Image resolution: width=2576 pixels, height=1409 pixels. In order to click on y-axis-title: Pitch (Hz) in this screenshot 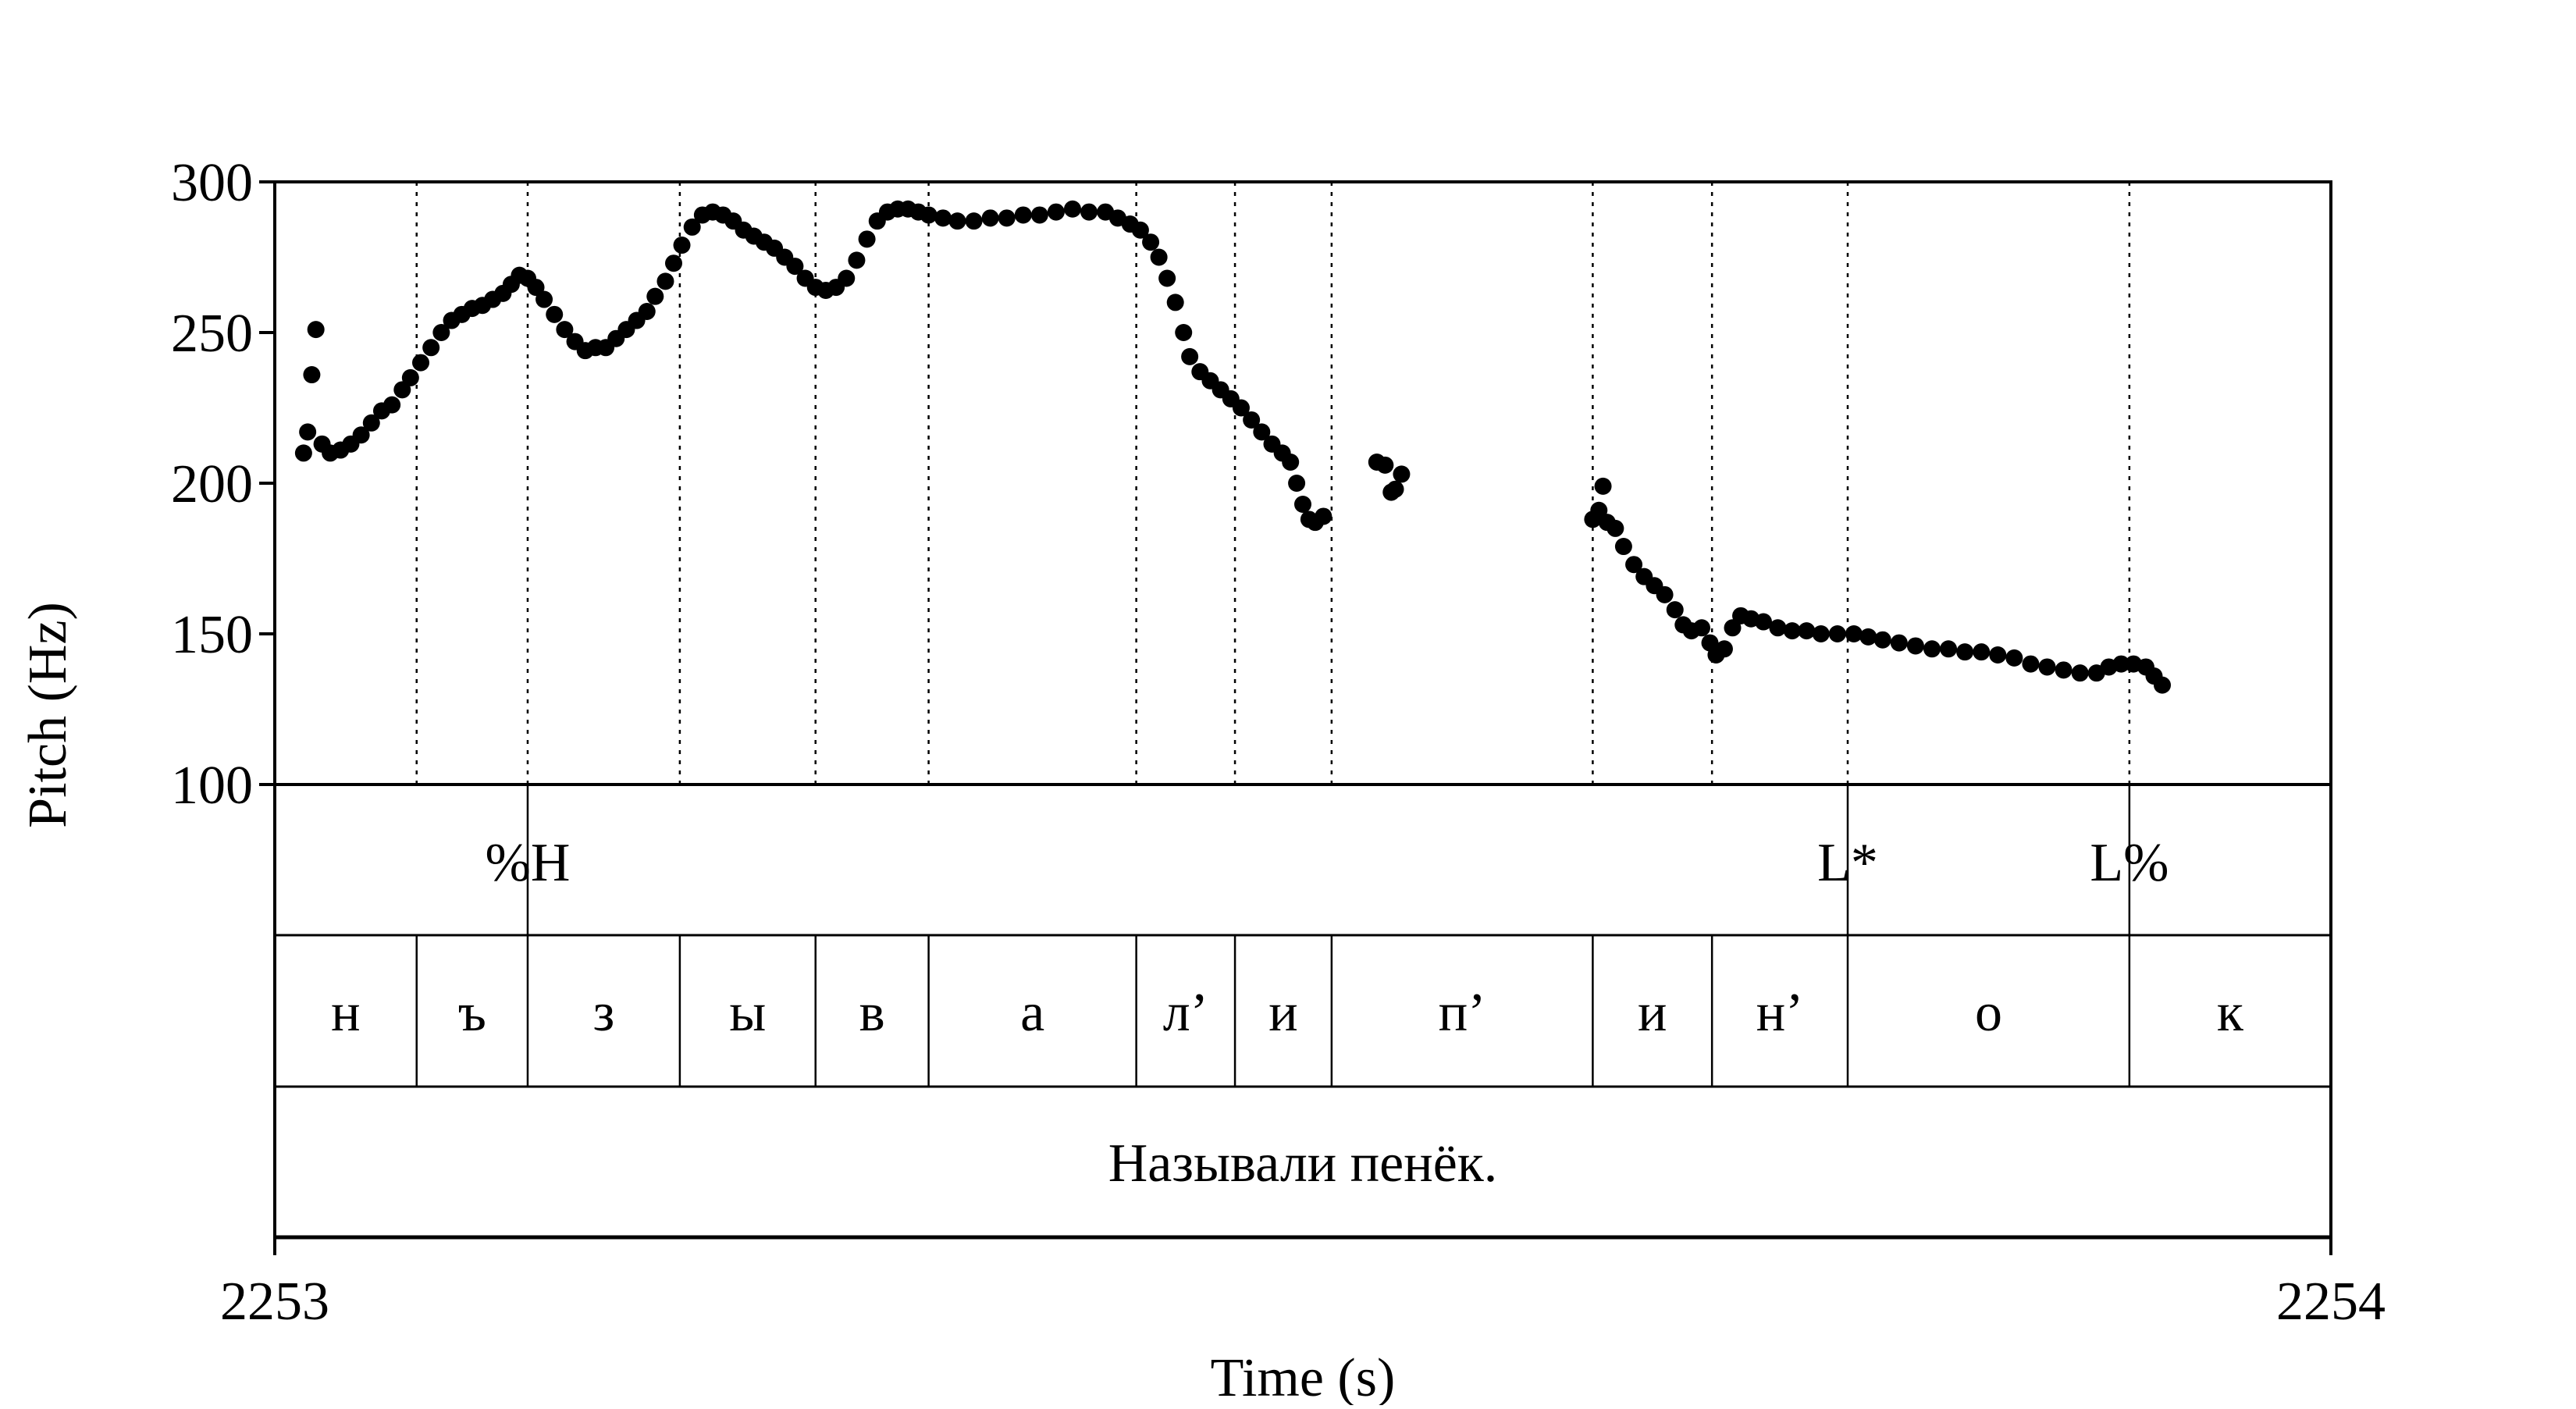, I will do `click(48, 715)`.